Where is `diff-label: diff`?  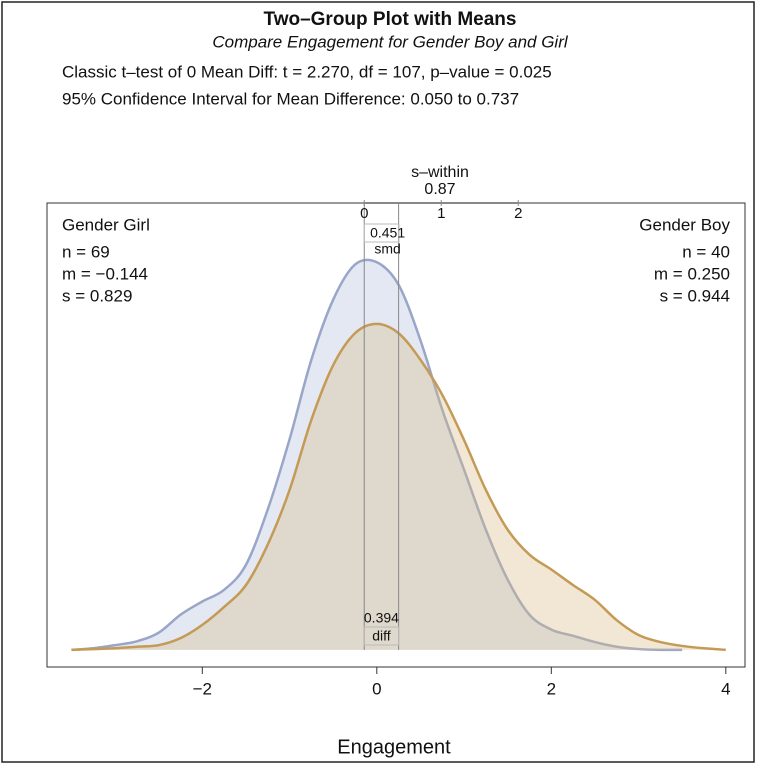 diff-label: diff is located at coordinates (381, 636).